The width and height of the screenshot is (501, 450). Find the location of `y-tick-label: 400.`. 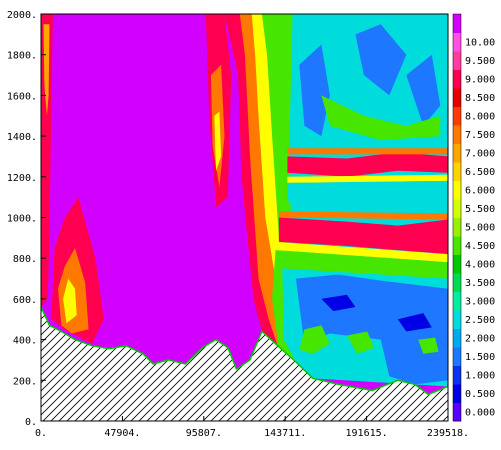

y-tick-label: 400. is located at coordinates (25, 341).